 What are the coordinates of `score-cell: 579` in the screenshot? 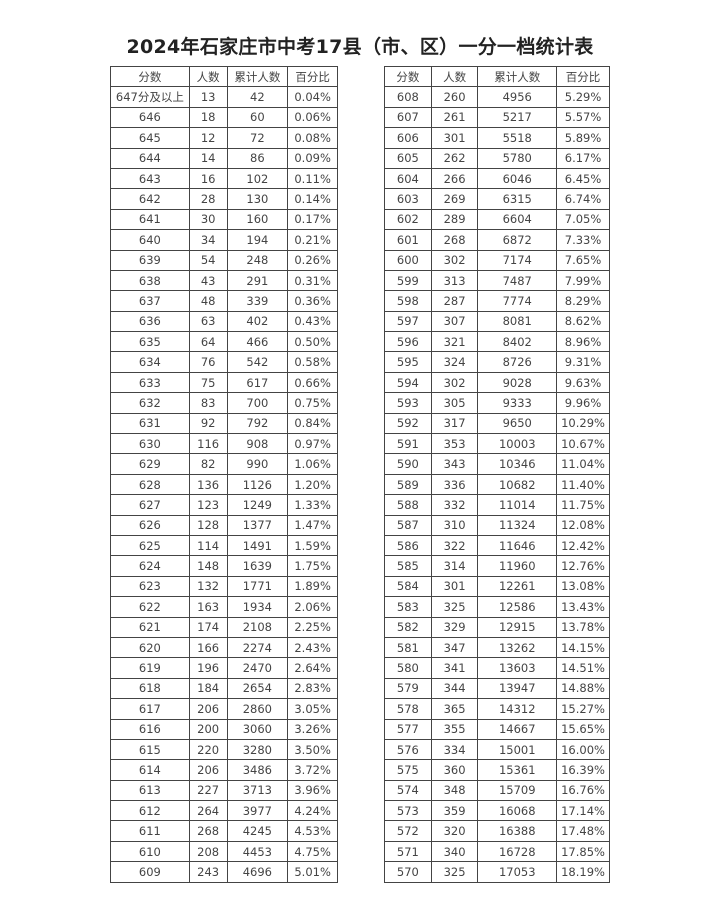 It's located at (408, 688).